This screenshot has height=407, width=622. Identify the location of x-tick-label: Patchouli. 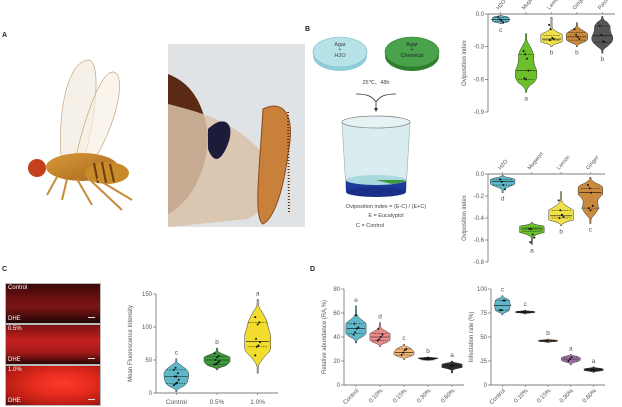
(606, 5).